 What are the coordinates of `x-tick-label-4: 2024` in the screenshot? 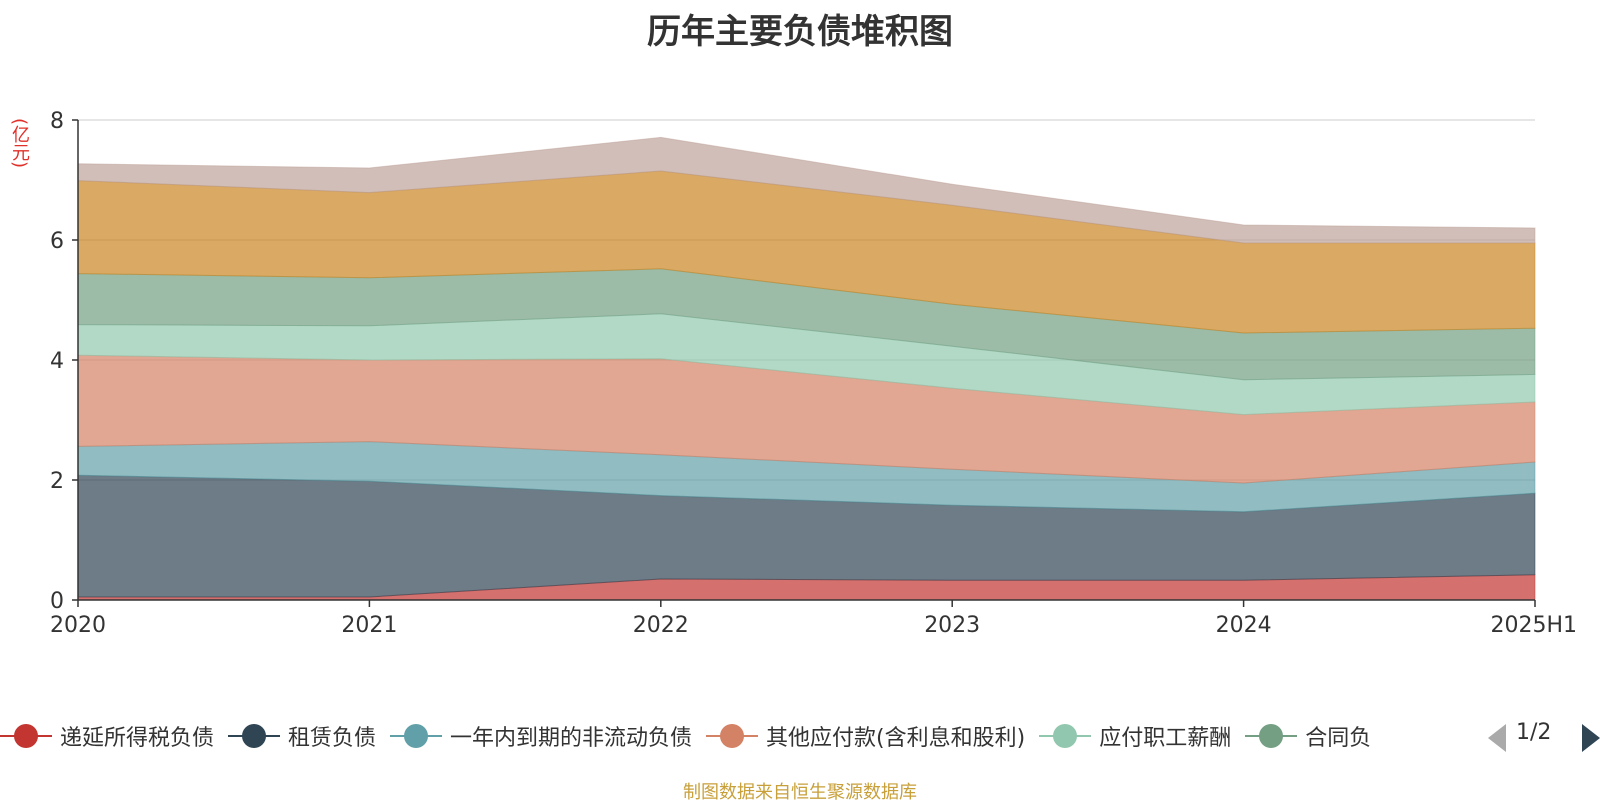 It's located at (1244, 625).